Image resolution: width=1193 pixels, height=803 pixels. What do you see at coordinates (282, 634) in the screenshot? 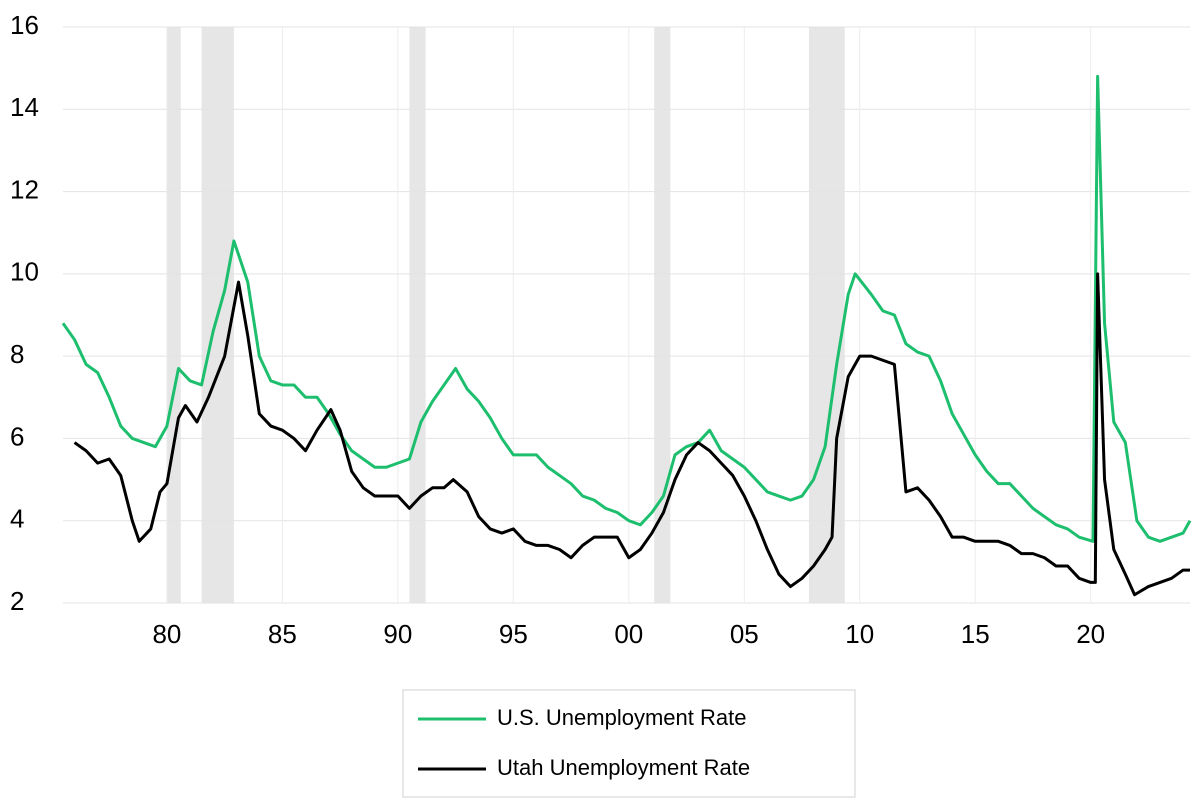
I see `x-tick-label: 85` at bounding box center [282, 634].